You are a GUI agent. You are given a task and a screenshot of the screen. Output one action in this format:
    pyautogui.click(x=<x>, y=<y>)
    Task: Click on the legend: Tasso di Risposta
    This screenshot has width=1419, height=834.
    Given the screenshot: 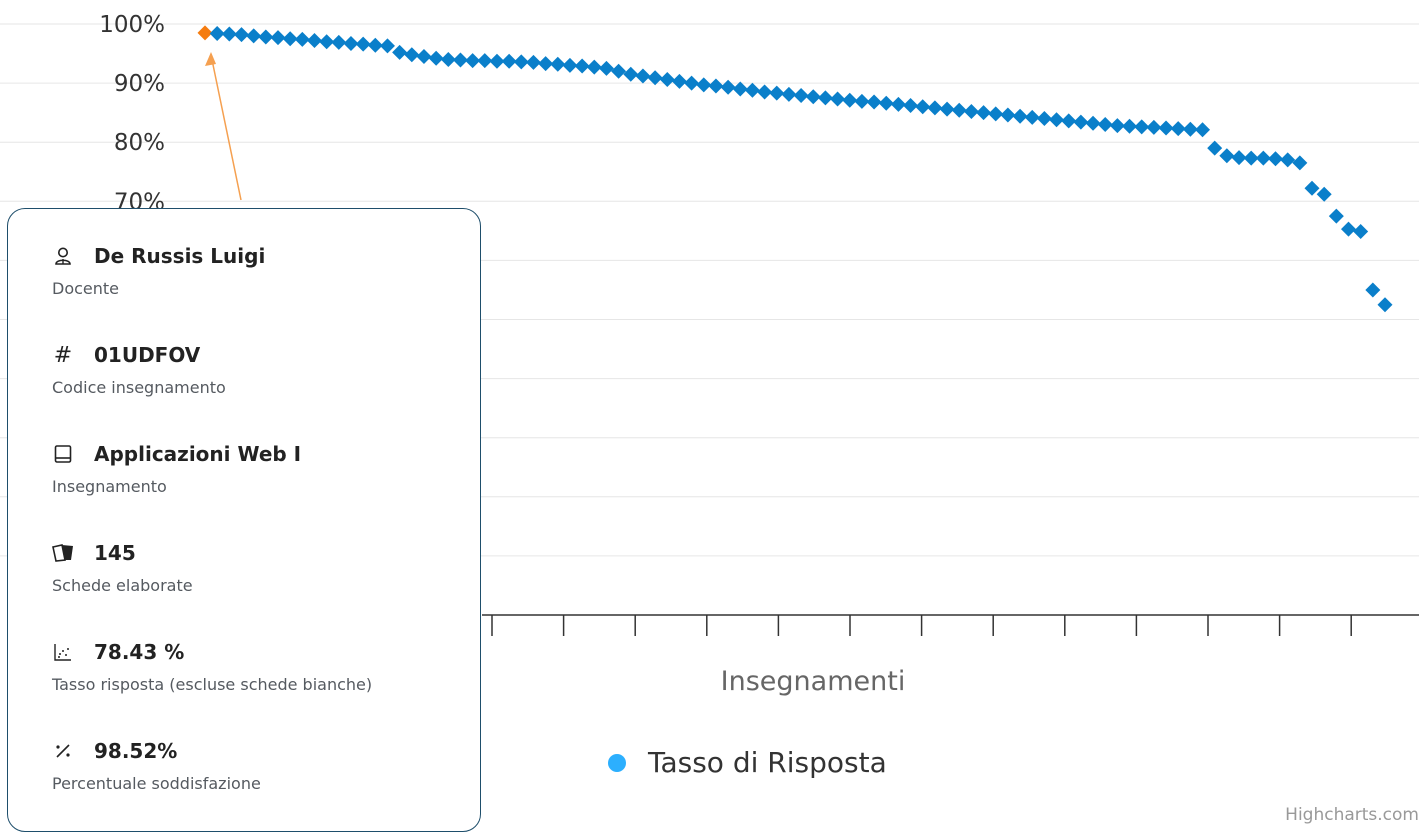 What is the action you would take?
    pyautogui.click(x=747, y=762)
    